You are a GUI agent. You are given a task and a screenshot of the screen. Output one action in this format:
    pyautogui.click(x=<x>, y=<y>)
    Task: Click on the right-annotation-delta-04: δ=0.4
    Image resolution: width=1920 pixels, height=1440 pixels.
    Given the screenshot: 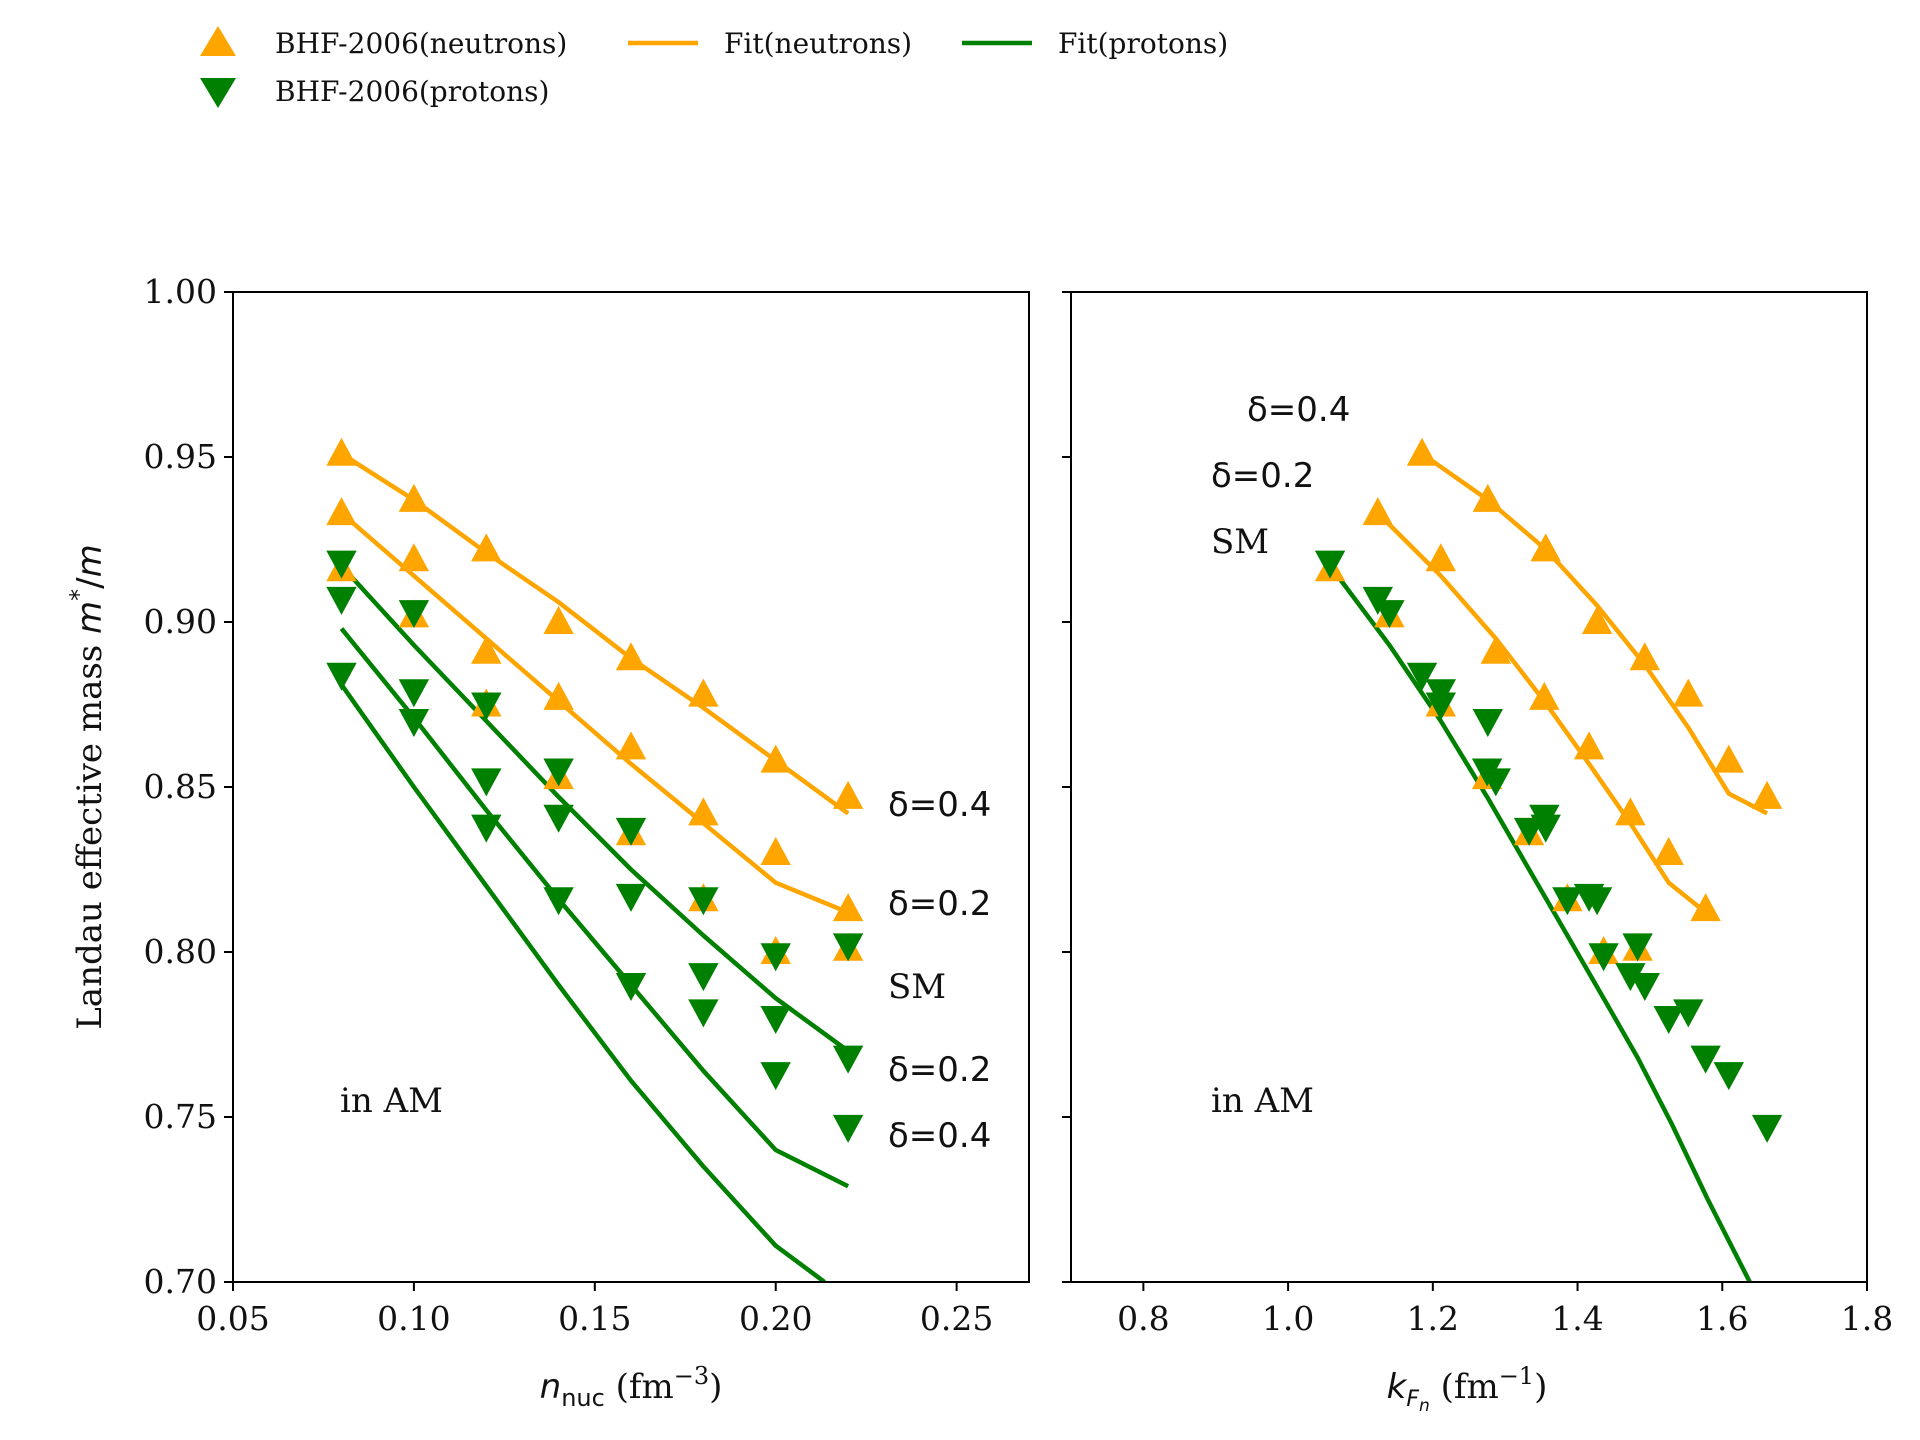 What is the action you would take?
    pyautogui.click(x=1298, y=410)
    